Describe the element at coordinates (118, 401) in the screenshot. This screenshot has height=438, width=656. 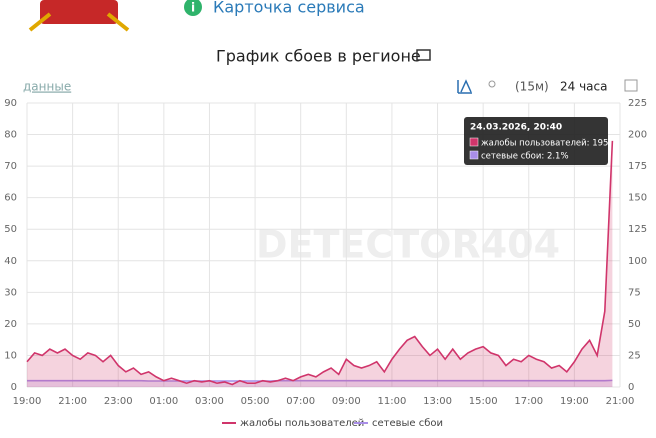
I see `x-tick-label: 23:00` at that location.